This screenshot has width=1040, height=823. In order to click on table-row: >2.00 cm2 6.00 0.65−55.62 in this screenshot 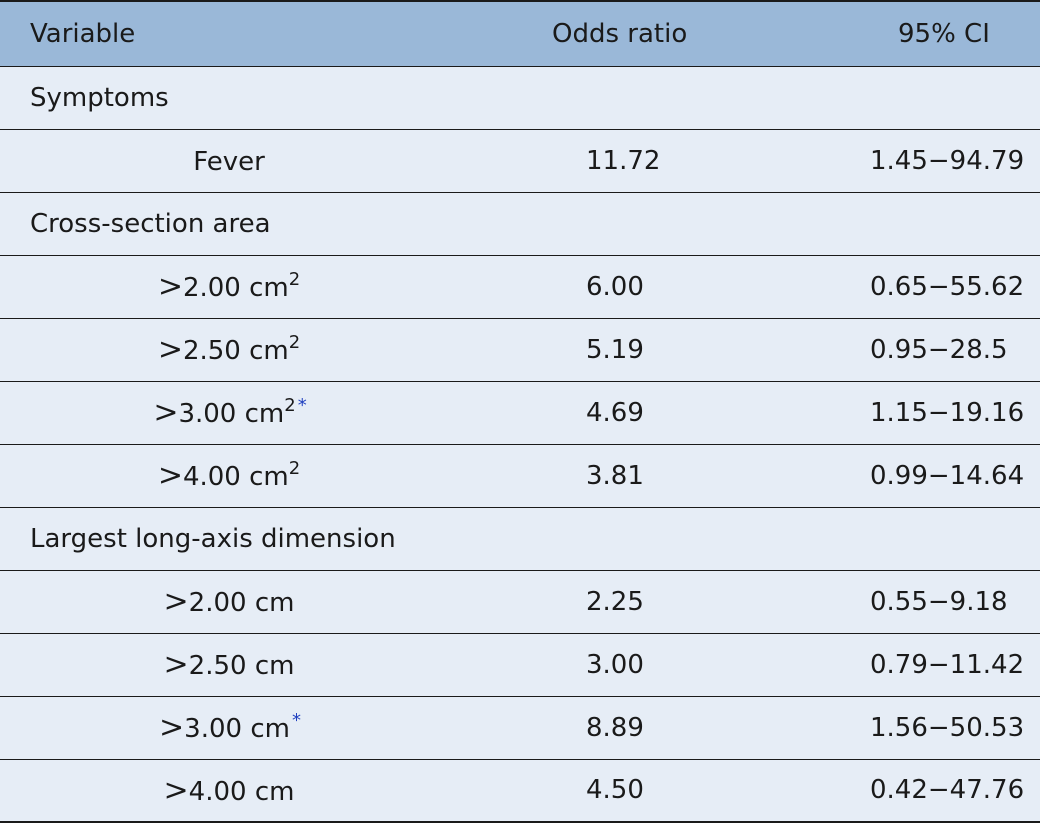, I will do `click(520, 287)`.